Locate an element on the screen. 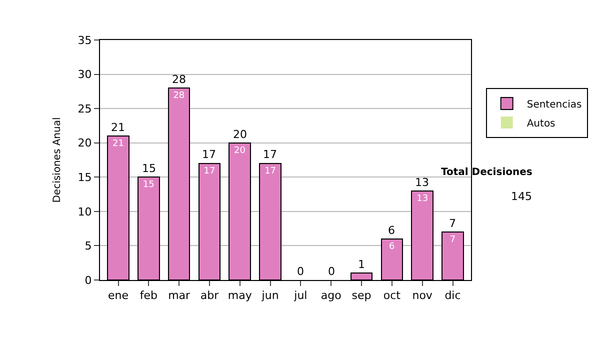 This screenshot has height=340, width=600. y-tick-label: 35 is located at coordinates (85, 40).